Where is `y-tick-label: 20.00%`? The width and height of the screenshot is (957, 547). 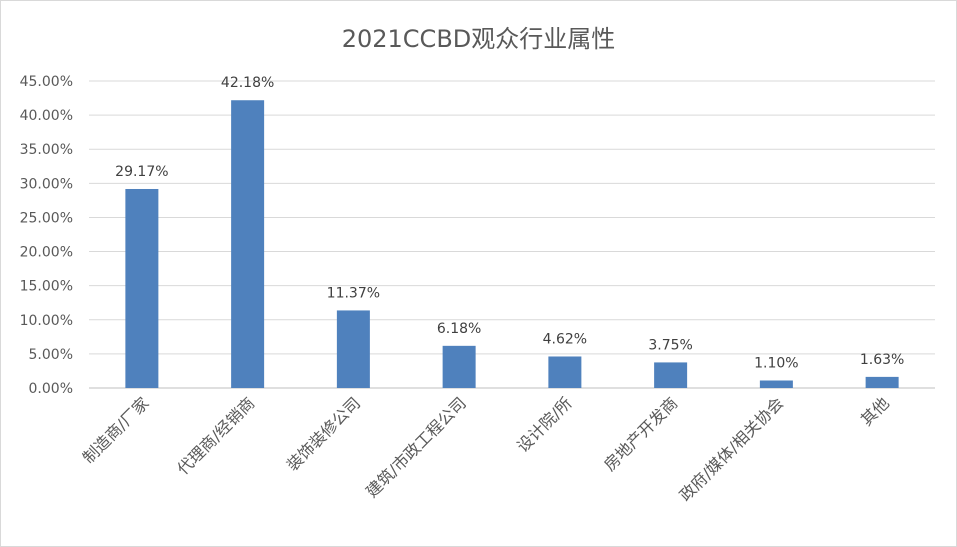
y-tick-label: 20.00% is located at coordinates (46, 253).